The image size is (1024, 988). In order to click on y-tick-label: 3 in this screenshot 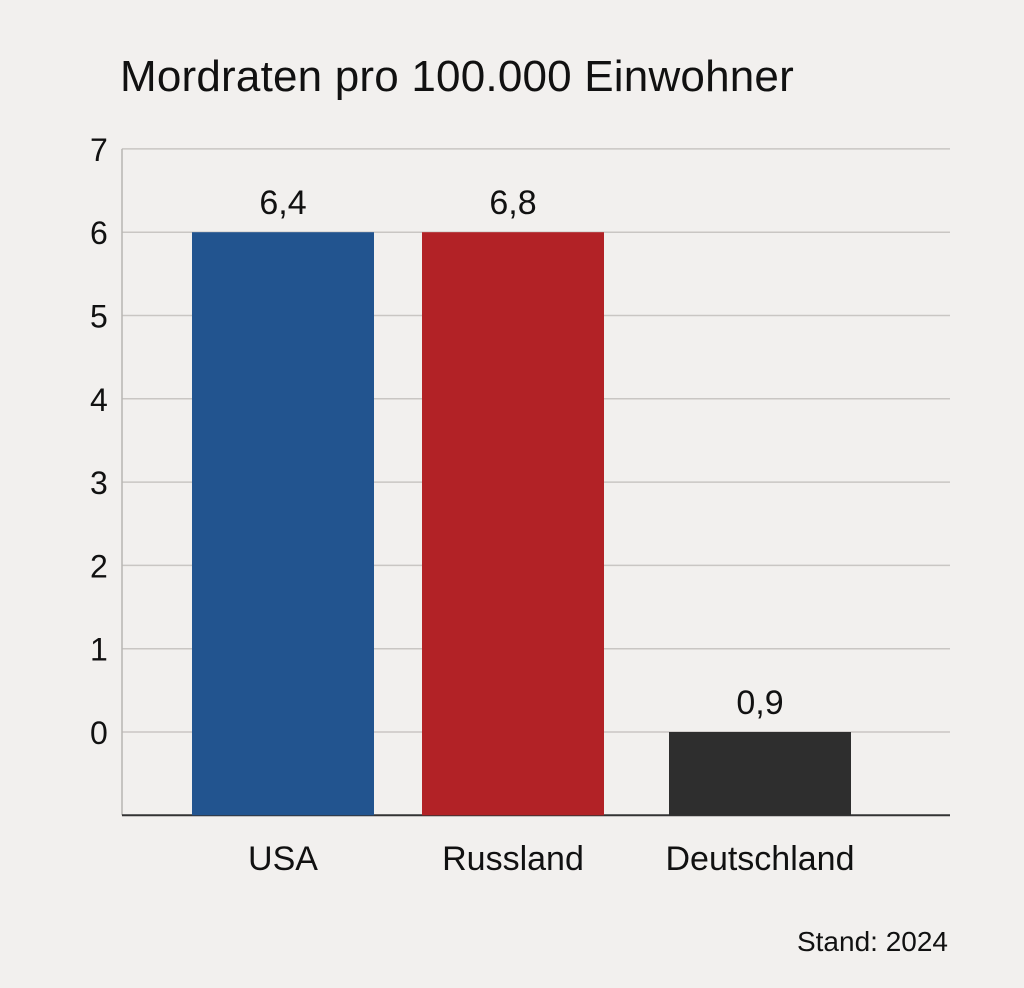, I will do `click(99, 483)`.